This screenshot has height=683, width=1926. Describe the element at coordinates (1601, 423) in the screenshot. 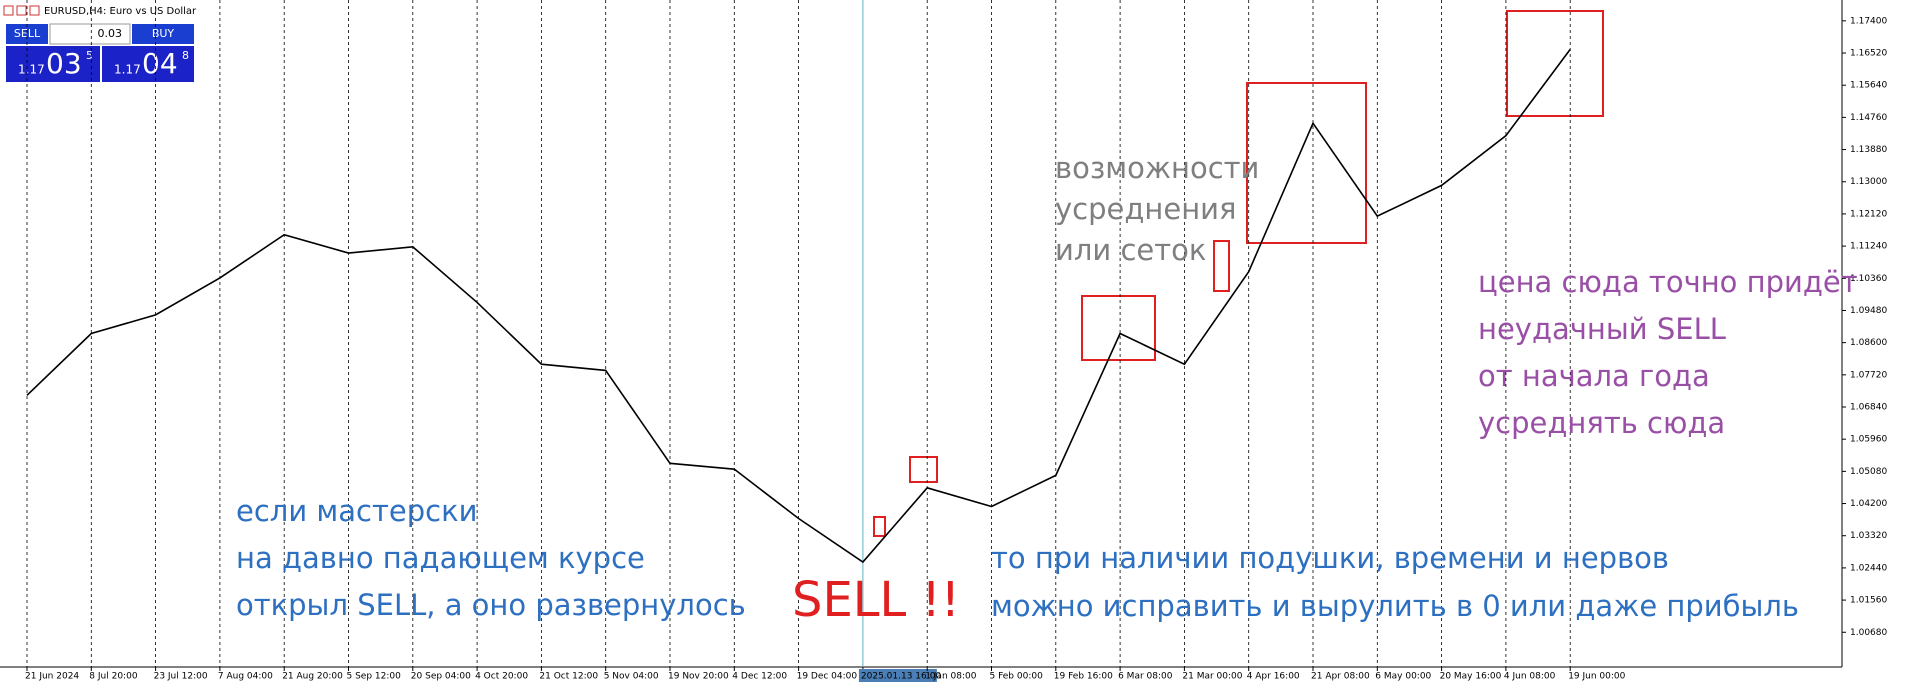

I see `annotation: усреднять сюда` at that location.